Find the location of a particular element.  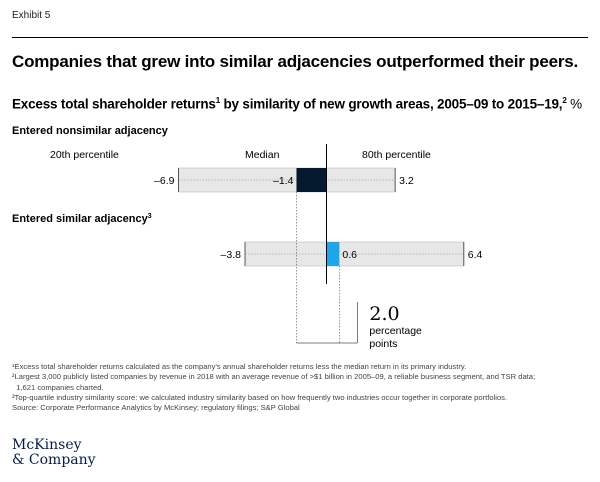

mckinsey-logo: McKinsey & Company is located at coordinates (54, 453).